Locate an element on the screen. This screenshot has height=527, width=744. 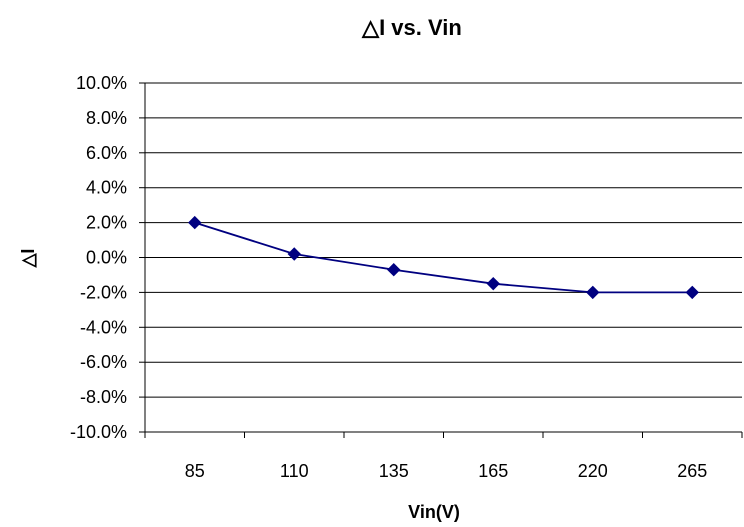
chart-title: △I vs. Vin is located at coordinates (411, 27).